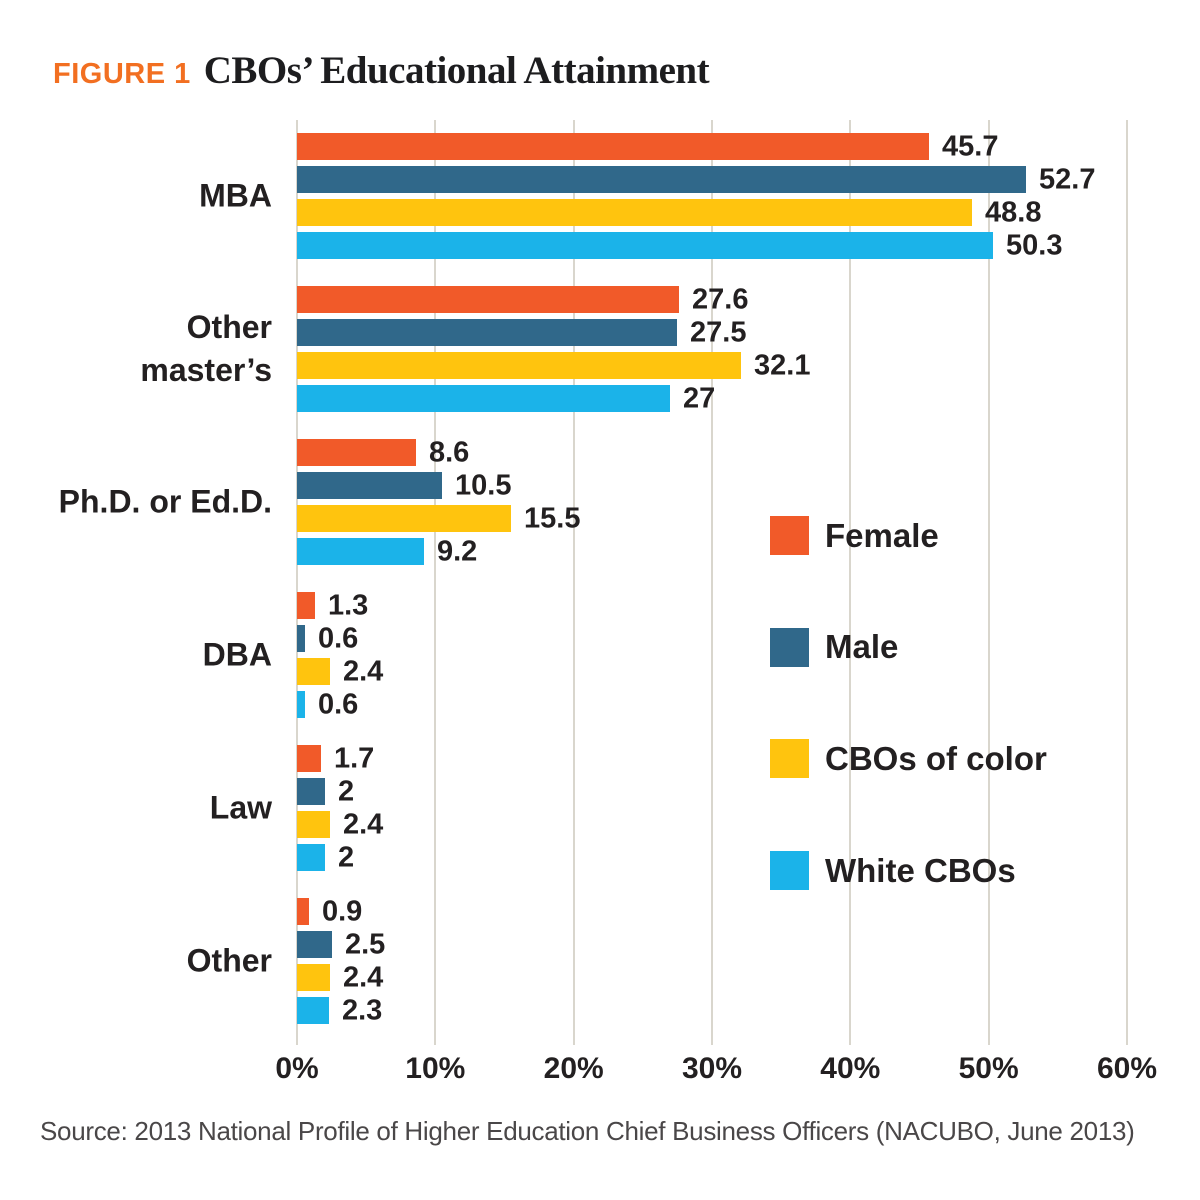 The height and width of the screenshot is (1200, 1200). Describe the element at coordinates (782, 365) in the screenshot. I see `bar-value-label: 32.1` at that location.